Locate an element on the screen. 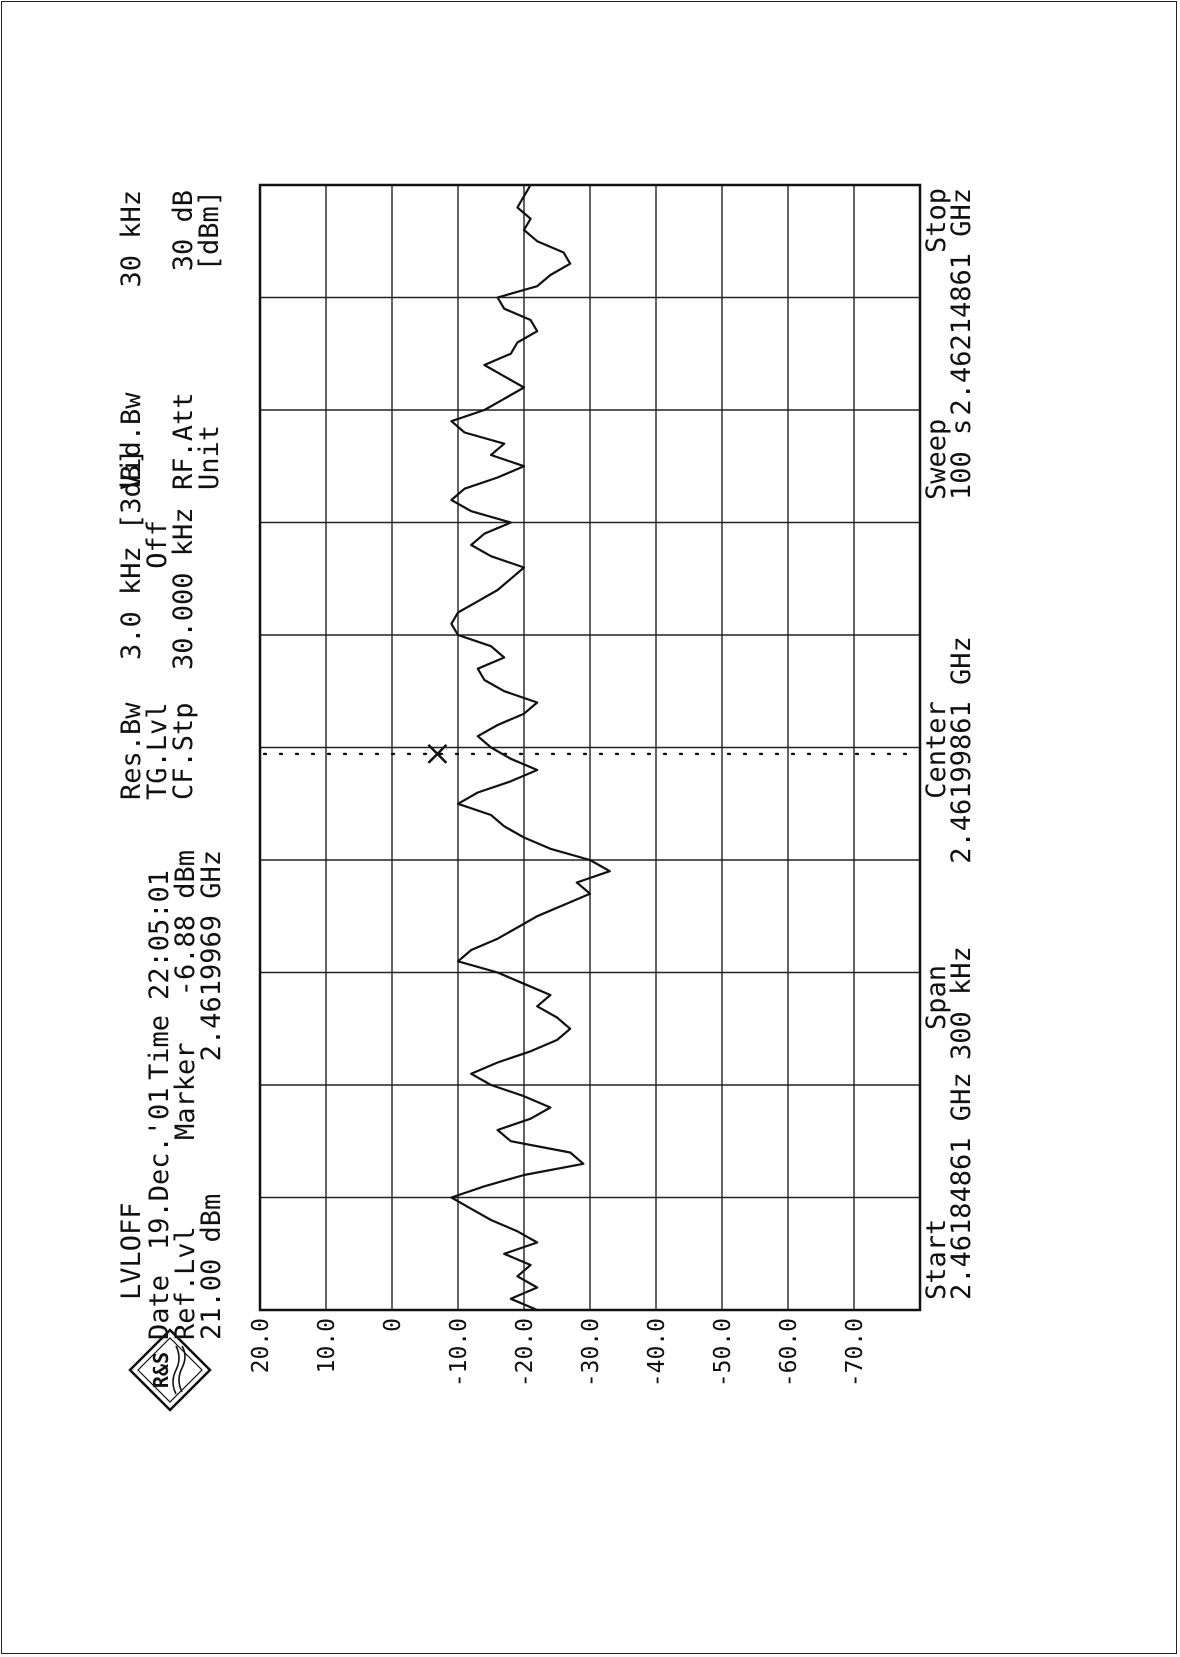 The width and height of the screenshot is (1180, 1657). stop-value: 2.46214861 GHz is located at coordinates (961, 302).